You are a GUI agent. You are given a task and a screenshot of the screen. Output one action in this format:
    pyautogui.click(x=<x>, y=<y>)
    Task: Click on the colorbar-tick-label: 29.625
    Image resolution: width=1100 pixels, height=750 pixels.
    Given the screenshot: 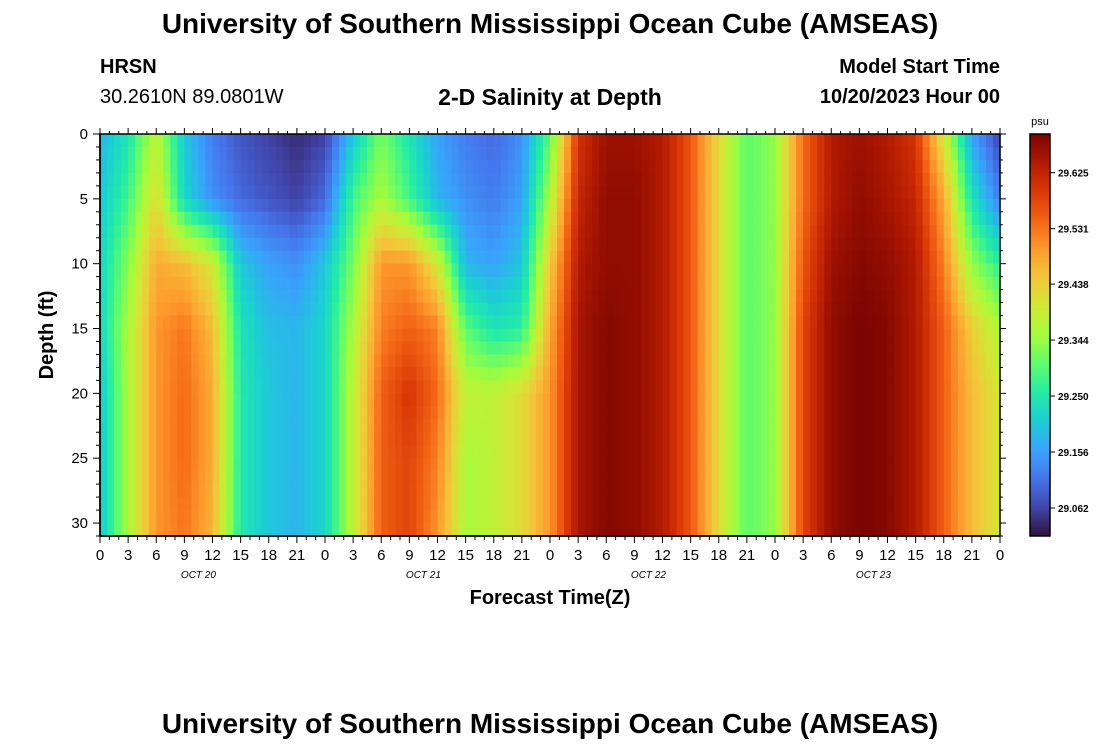 What is the action you would take?
    pyautogui.click(x=1073, y=174)
    